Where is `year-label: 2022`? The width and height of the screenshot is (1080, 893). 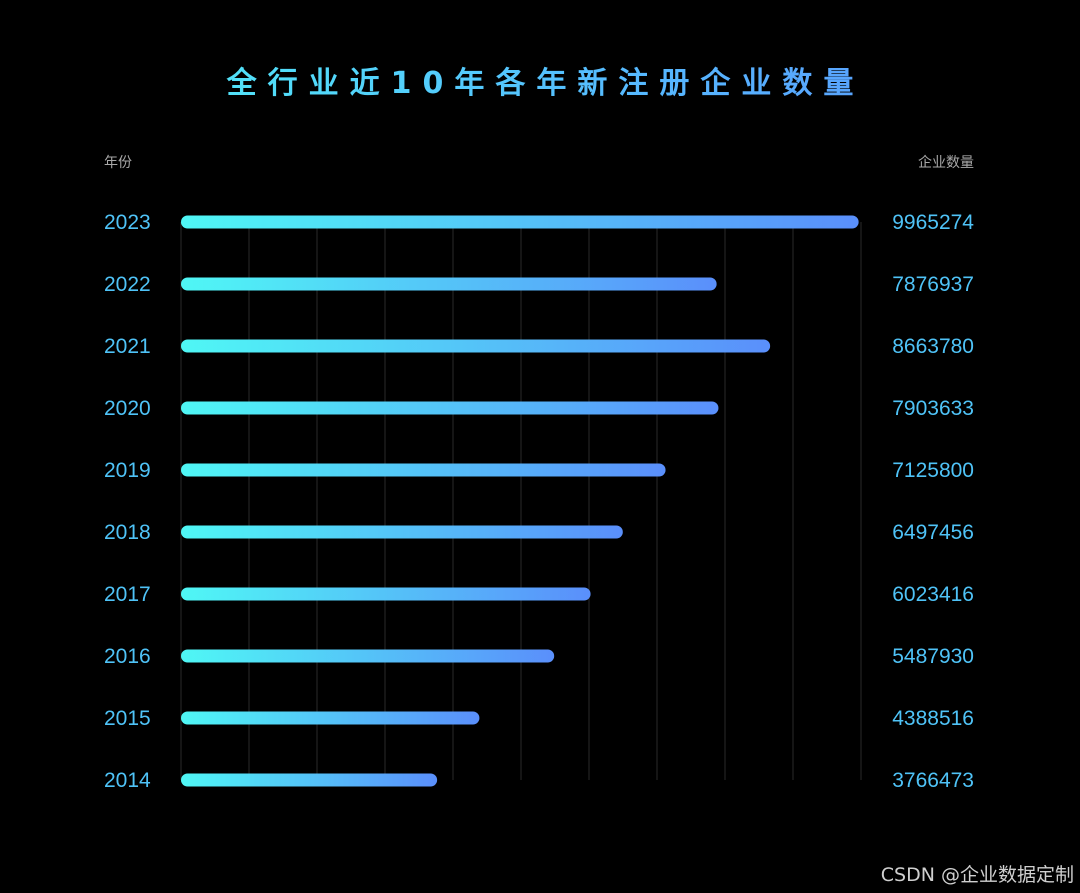 year-label: 2022 is located at coordinates (127, 284).